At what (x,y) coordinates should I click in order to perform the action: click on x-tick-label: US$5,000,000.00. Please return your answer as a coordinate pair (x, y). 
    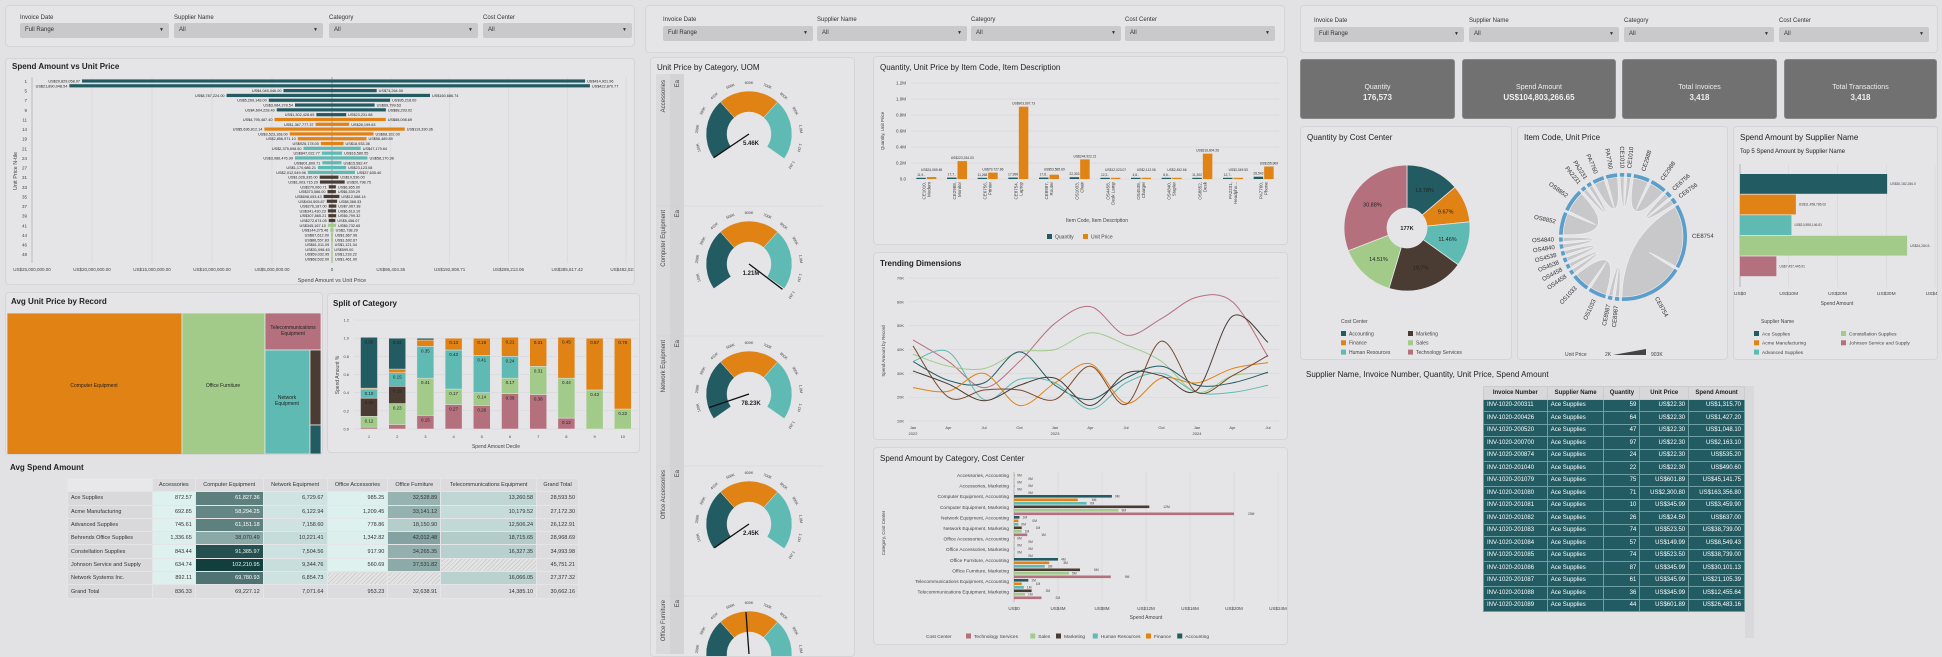
    Looking at the image, I should click on (272, 269).